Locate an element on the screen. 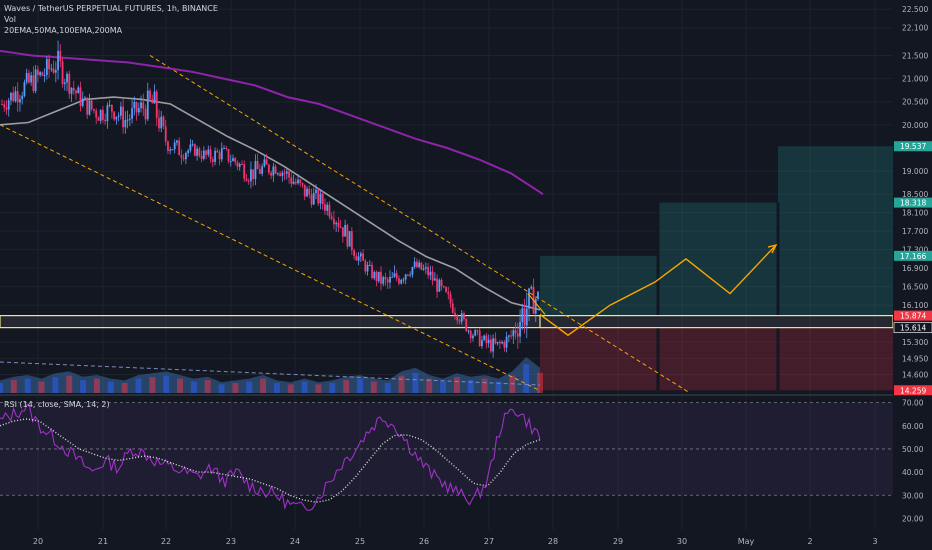 The width and height of the screenshot is (932, 550). projection-path is located at coordinates (652, 290).